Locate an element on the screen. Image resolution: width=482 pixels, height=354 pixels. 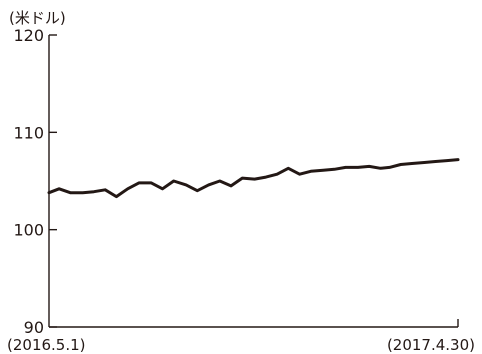
y-tick-label: 90 is located at coordinates (34, 327).